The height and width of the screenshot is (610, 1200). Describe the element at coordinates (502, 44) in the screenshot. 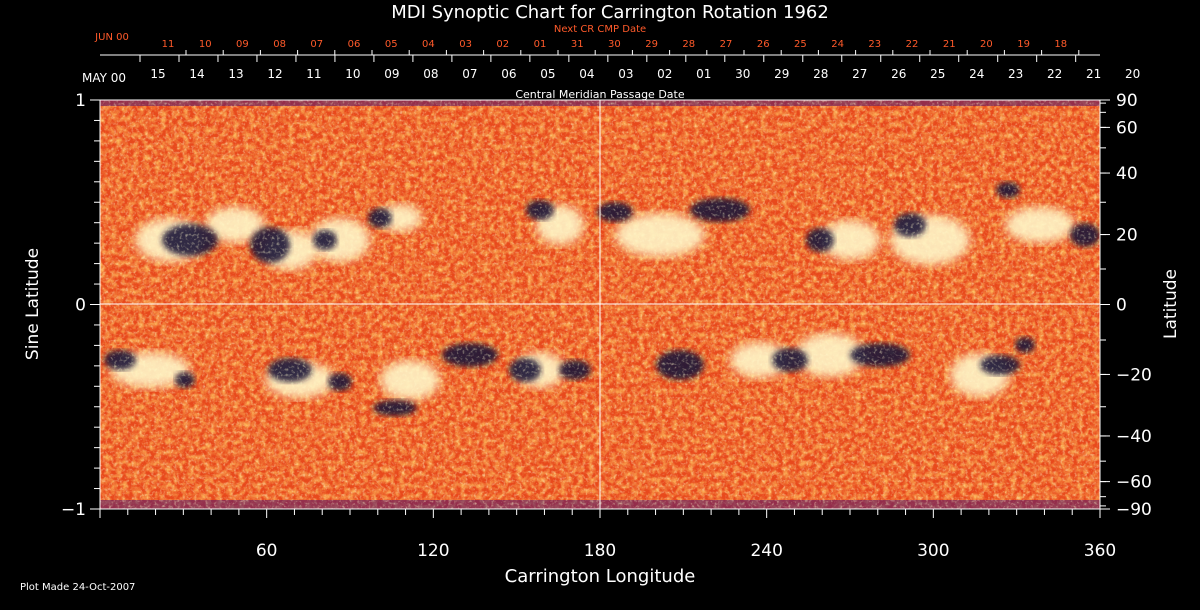

I see `next-cr-date-label: 02` at that location.